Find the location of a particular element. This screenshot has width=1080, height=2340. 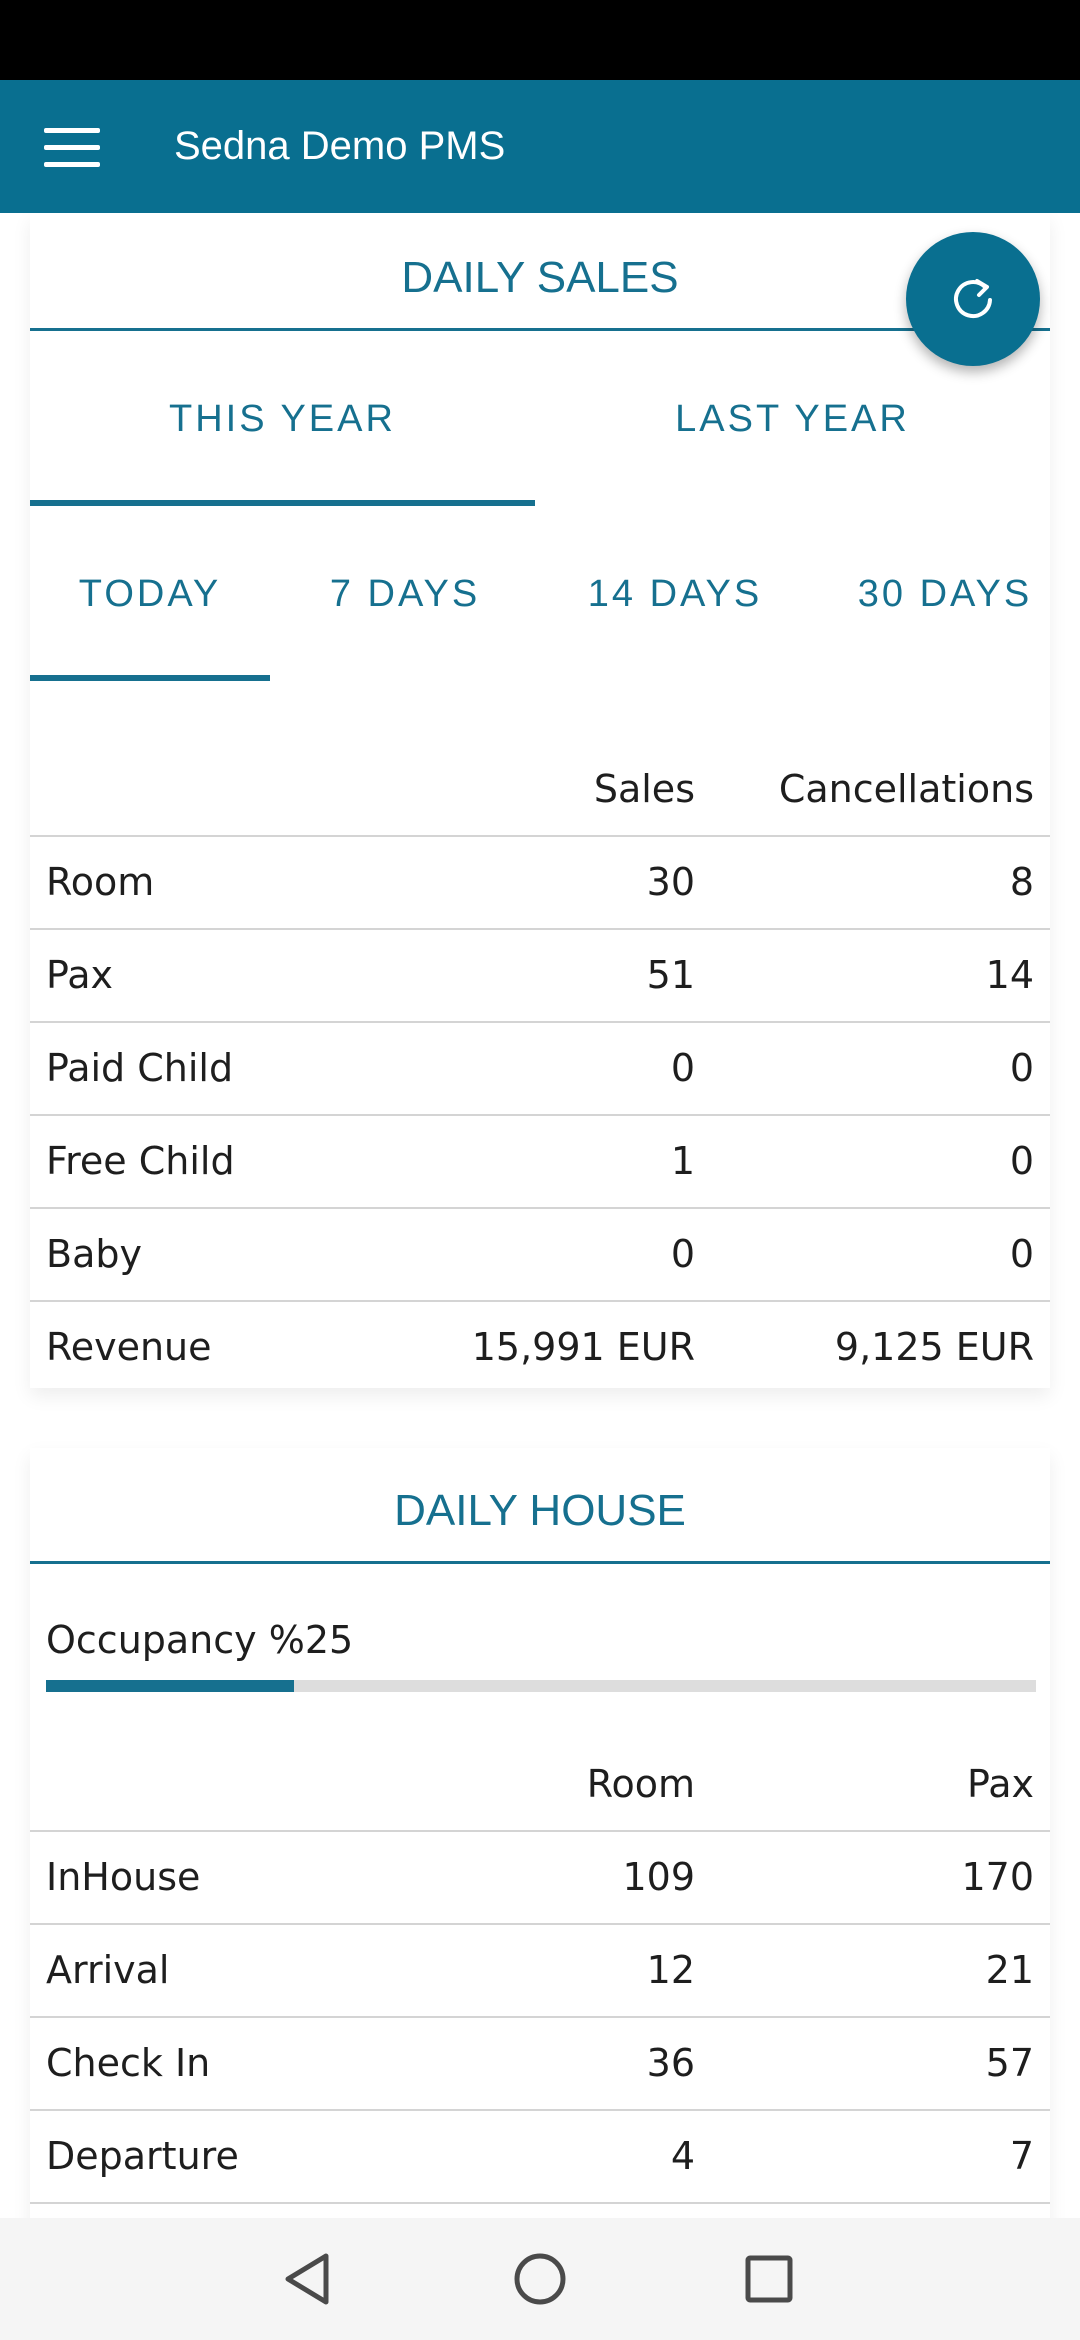

recents-square-icon is located at coordinates (769, 2279).